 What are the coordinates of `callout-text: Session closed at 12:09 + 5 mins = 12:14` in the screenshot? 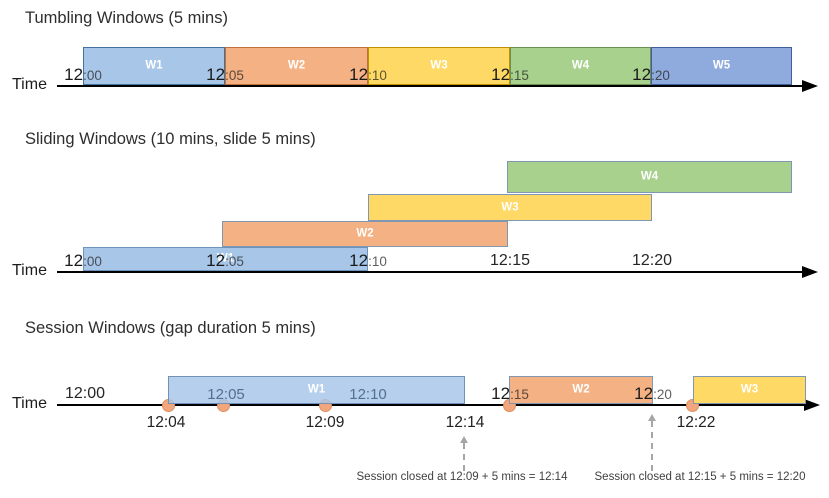 It's located at (462, 477).